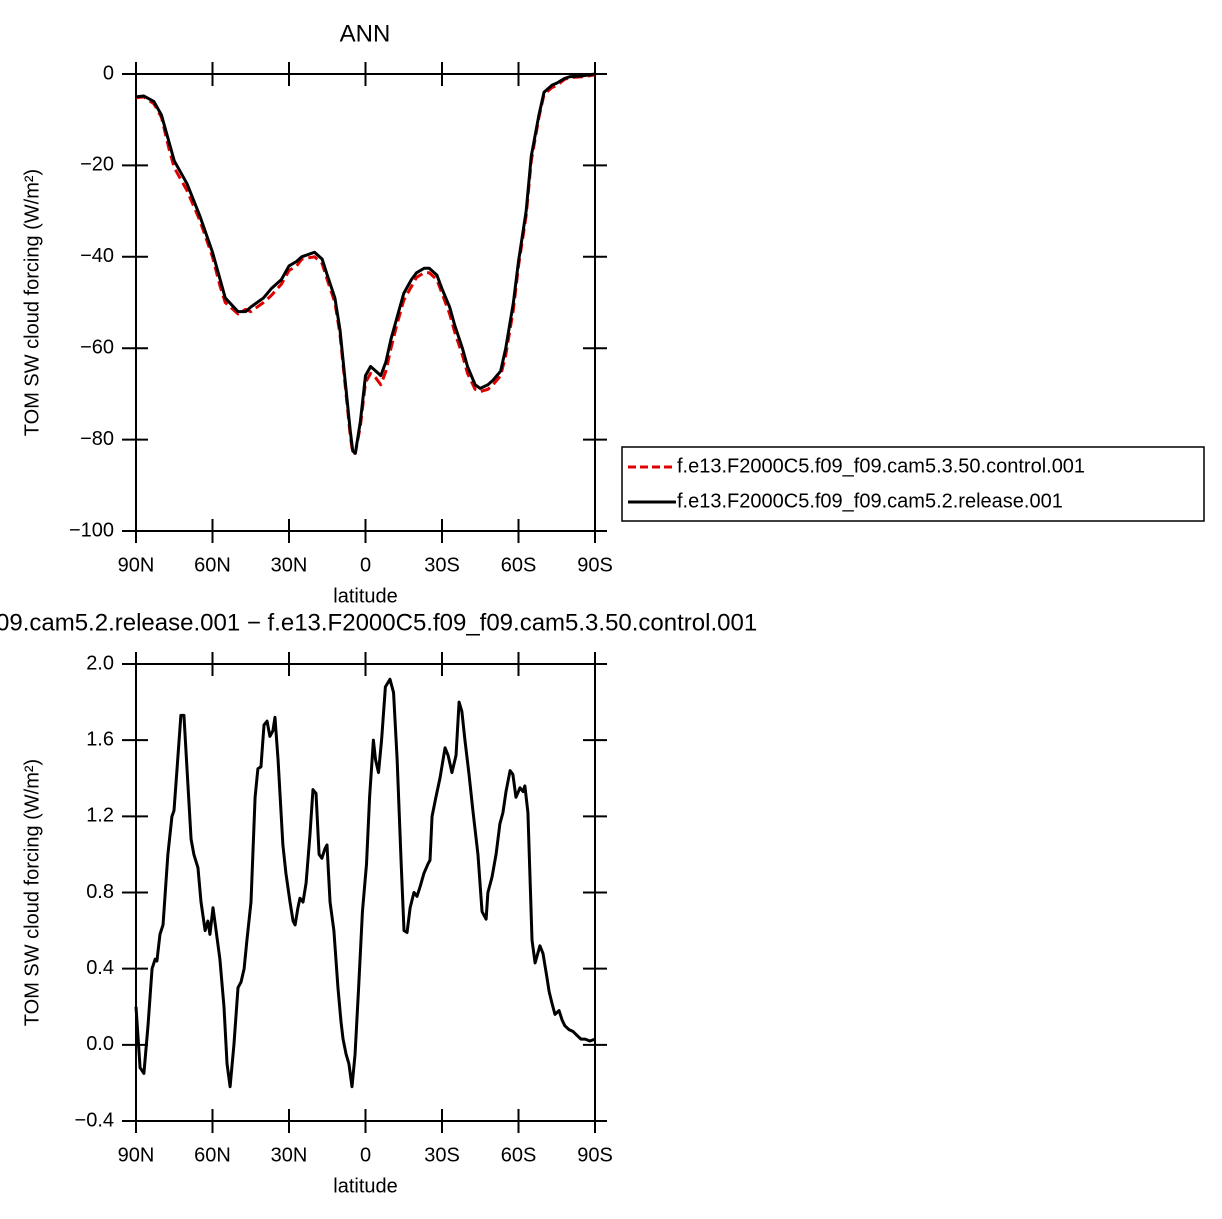 Image resolution: width=1222 pixels, height=1219 pixels. What do you see at coordinates (100, 739) in the screenshot?
I see `y-tick-label: 1.6` at bounding box center [100, 739].